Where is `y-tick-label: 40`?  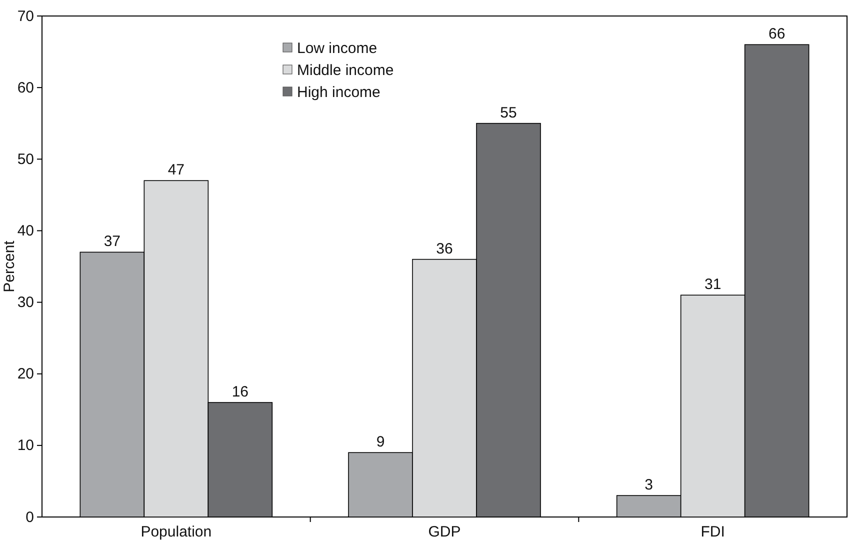
y-tick-label: 40 is located at coordinates (25, 231).